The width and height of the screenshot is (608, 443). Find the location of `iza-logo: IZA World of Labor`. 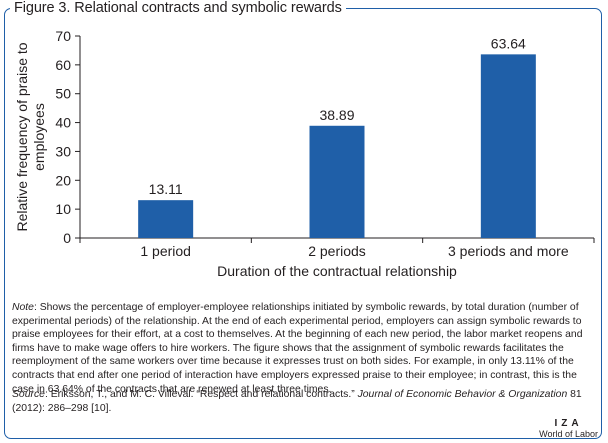

iza-logo: IZA World of Labor is located at coordinates (568, 428).